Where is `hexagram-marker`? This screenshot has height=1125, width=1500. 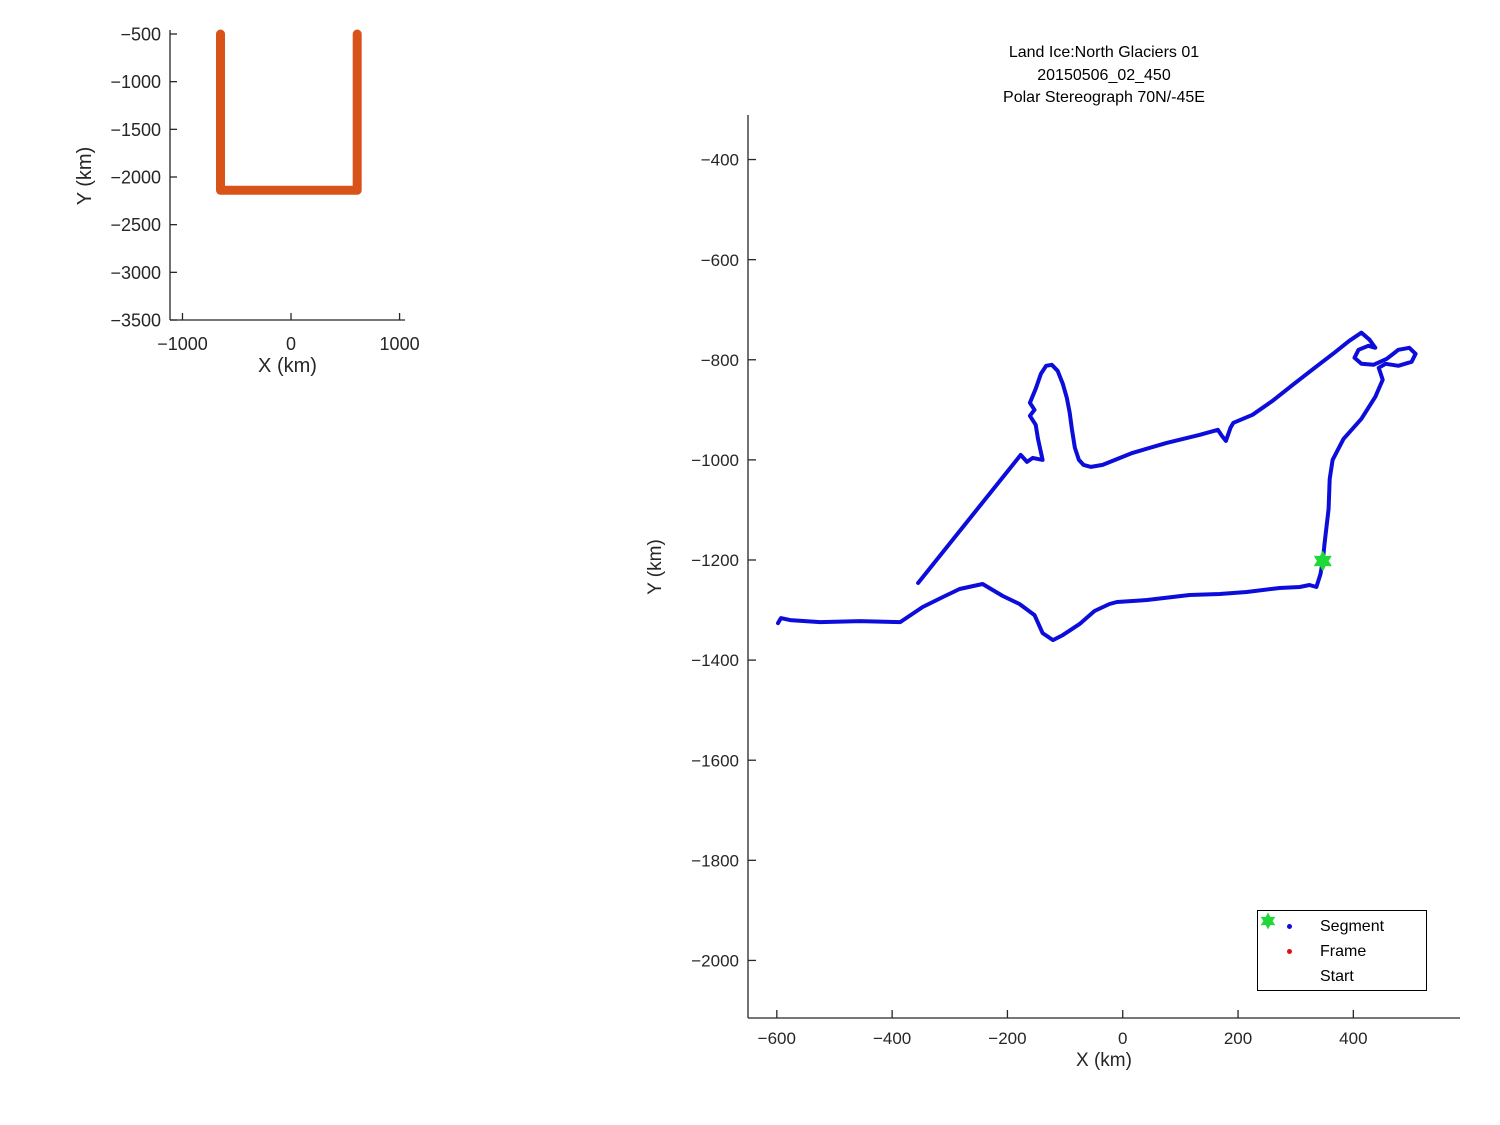 hexagram-marker is located at coordinates (1268, 921).